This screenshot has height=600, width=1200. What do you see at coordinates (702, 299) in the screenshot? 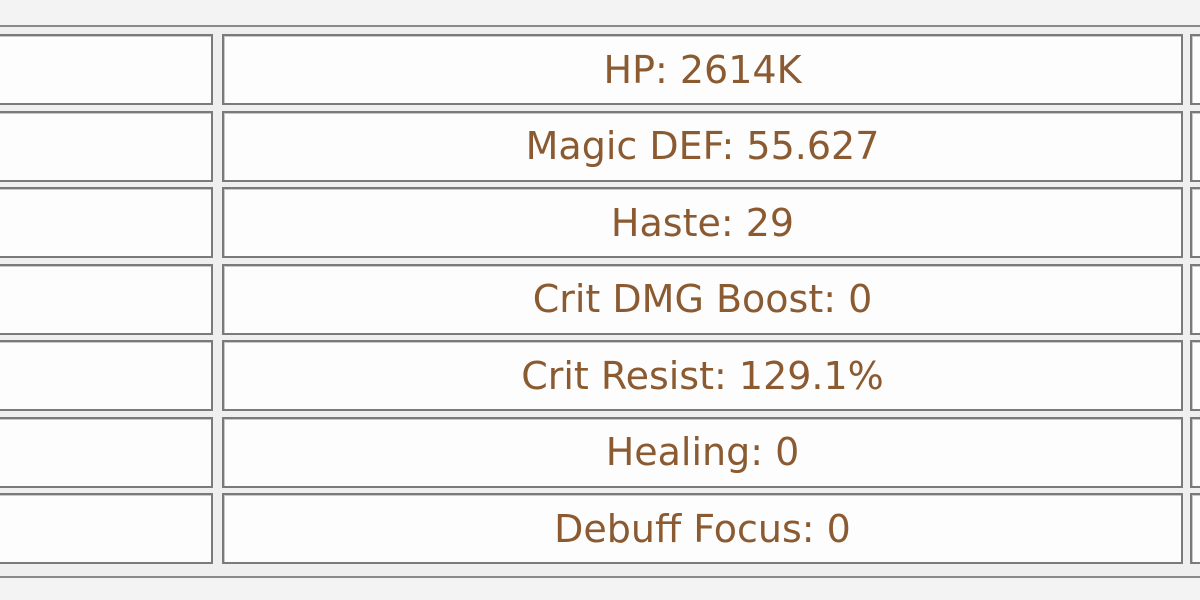
I see `stat-cell: Crit DMG Boost: 0` at bounding box center [702, 299].